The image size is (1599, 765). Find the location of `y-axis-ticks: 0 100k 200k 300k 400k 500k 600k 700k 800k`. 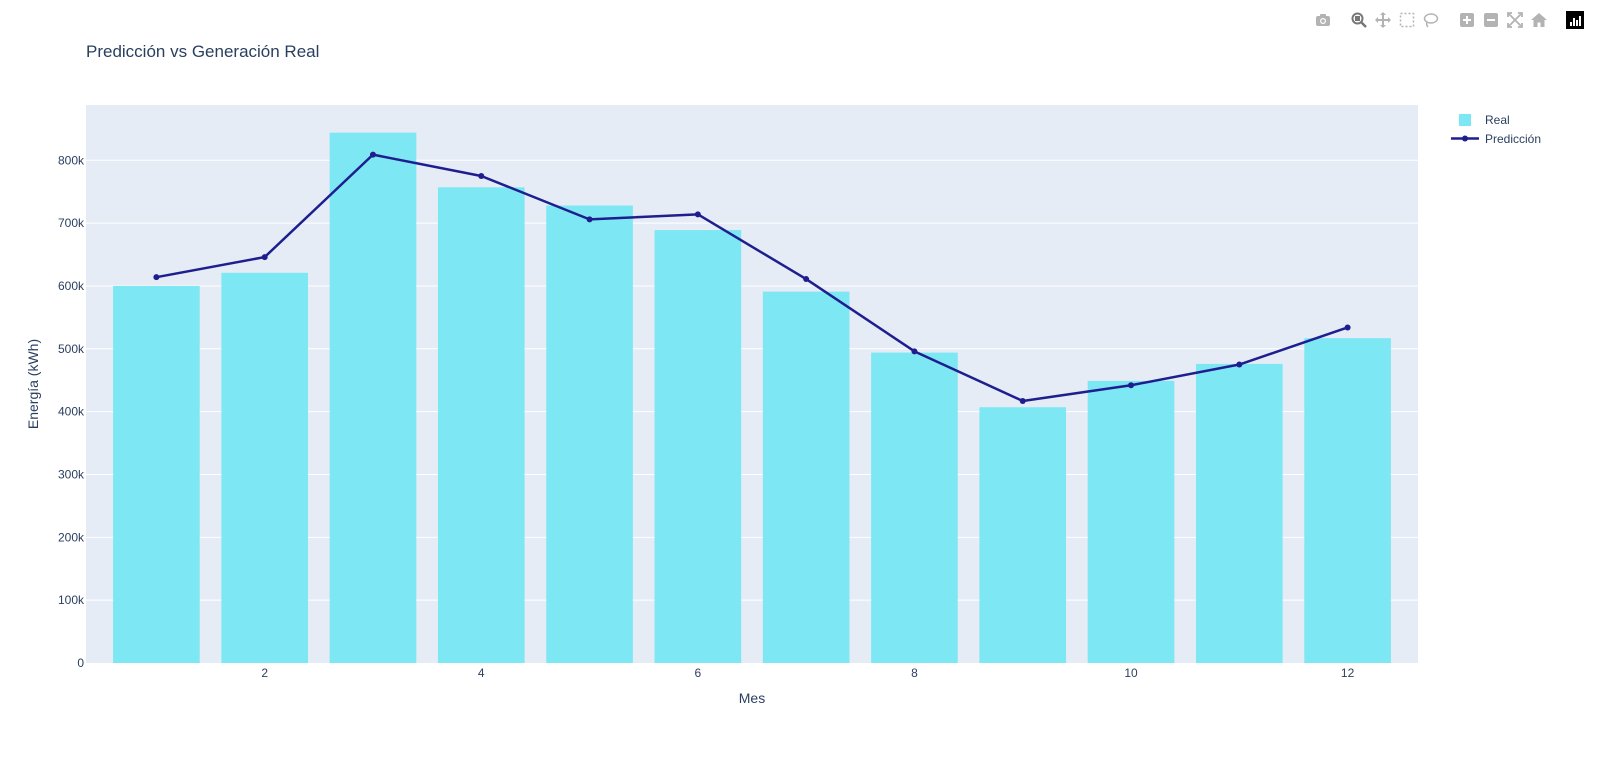

y-axis-ticks: 0 100k 200k 300k 400k 500k 600k 700k 800k is located at coordinates (71, 411).